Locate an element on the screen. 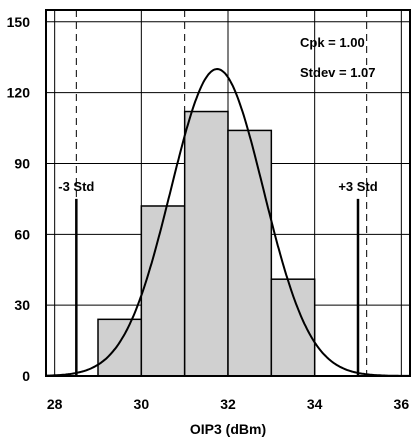 This screenshot has width=412, height=443. y-tick-label: 0 is located at coordinates (26, 376).